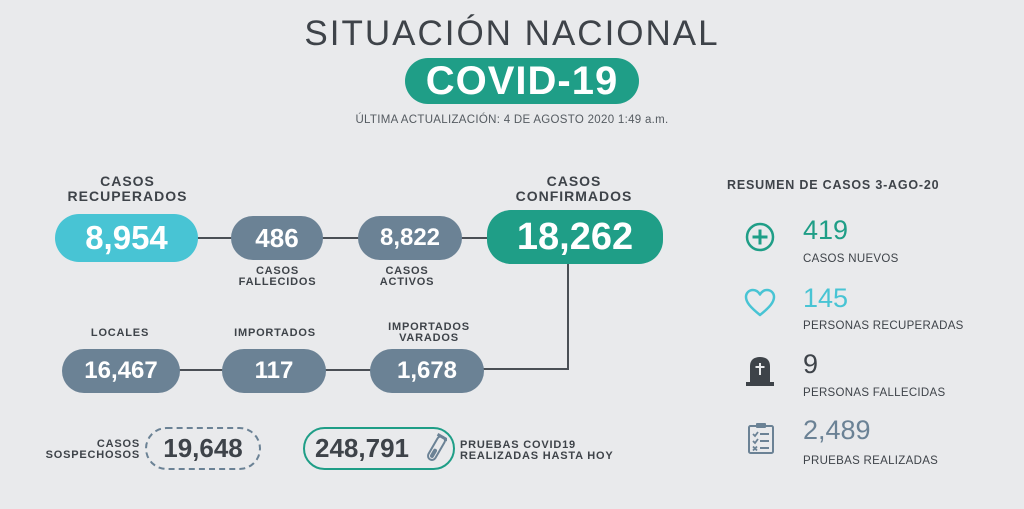 Image resolution: width=1024 pixels, height=509 pixels. I want to click on importados-value: 117, so click(274, 371).